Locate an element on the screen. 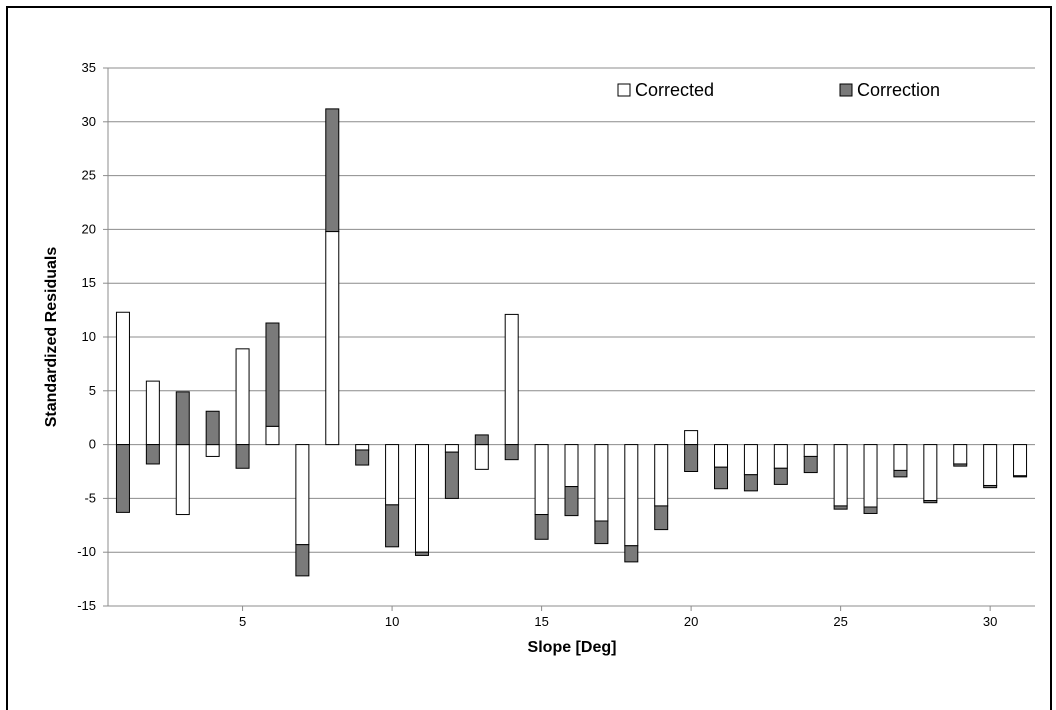  legend-label-correction: Correction is located at coordinates (898, 90).